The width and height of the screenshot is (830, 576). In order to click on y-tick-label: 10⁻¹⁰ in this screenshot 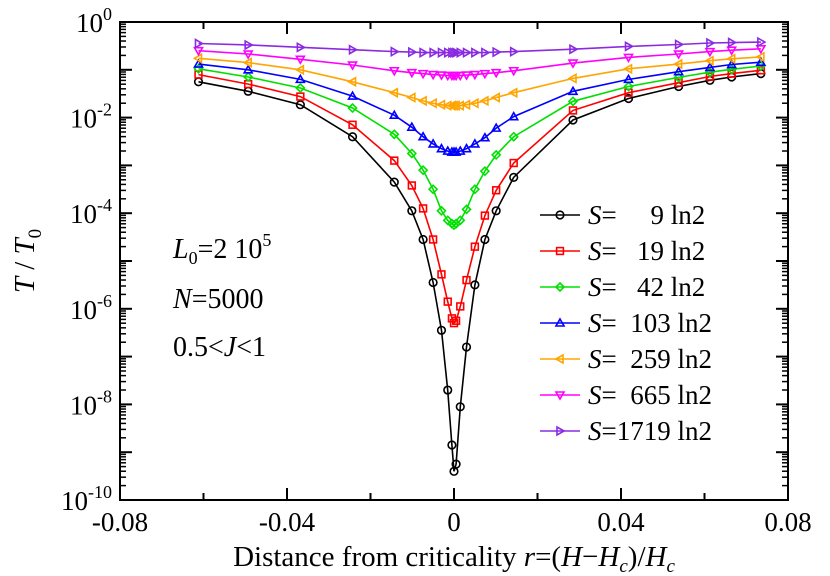, I will do `click(86, 499)`.